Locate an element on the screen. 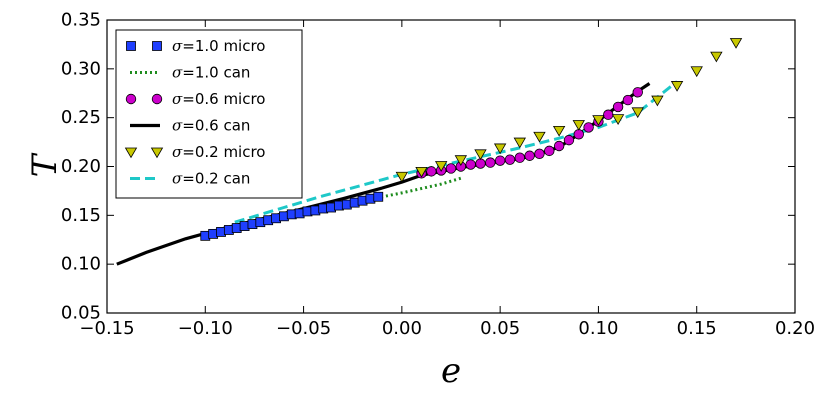 Image resolution: width=830 pixels, height=400 pixels. x-tick-label: −0.05 is located at coordinates (303, 328).